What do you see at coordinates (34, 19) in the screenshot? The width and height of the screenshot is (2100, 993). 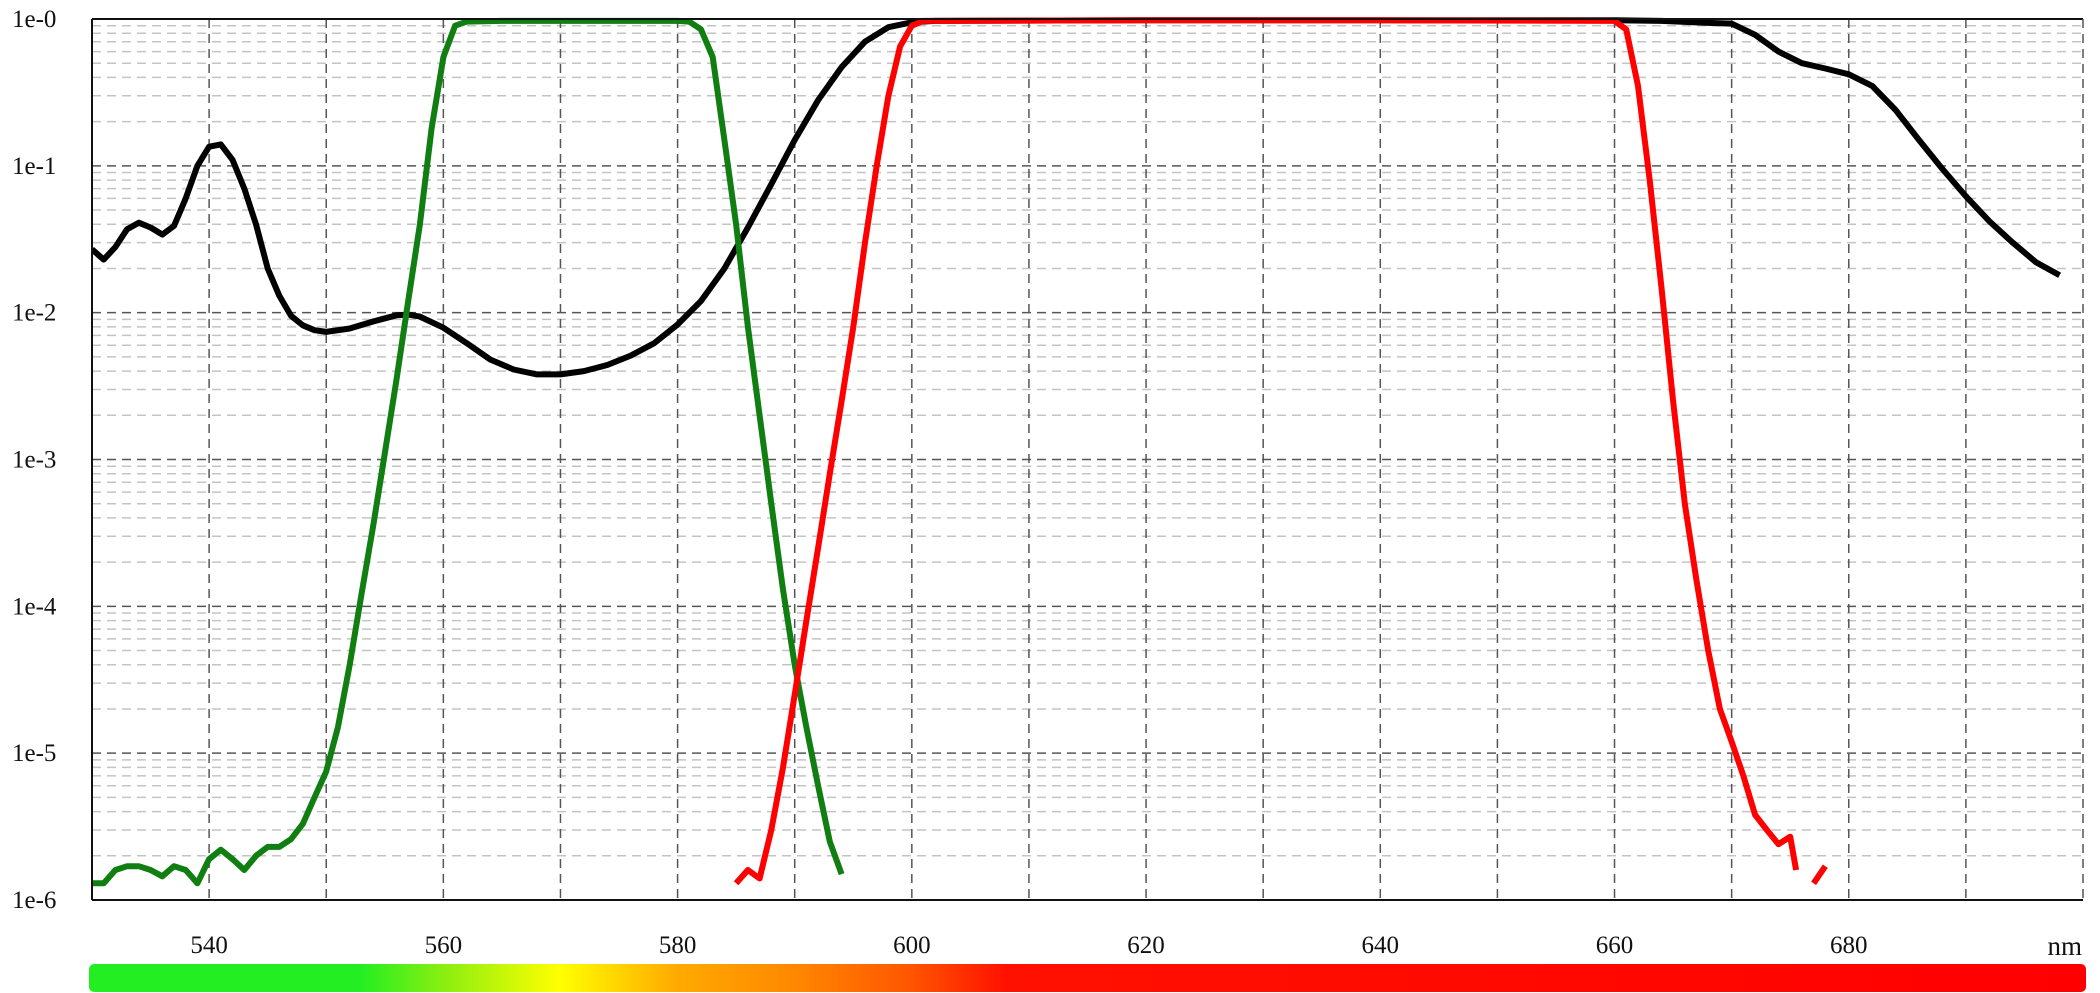 I see `y-tick-label: 1e-0` at bounding box center [34, 19].